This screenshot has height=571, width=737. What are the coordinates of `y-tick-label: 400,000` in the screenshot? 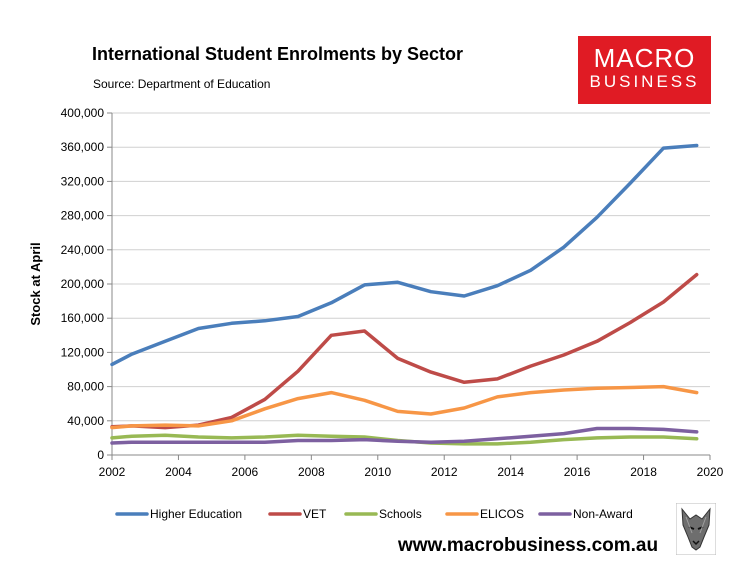 It's located at (83, 113).